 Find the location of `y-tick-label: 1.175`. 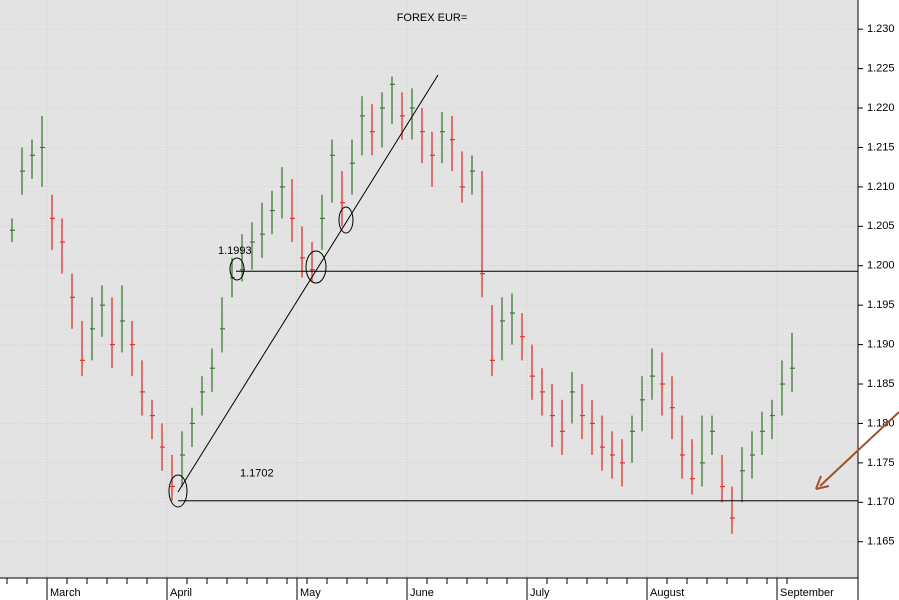

y-tick-label: 1.175 is located at coordinates (881, 463).